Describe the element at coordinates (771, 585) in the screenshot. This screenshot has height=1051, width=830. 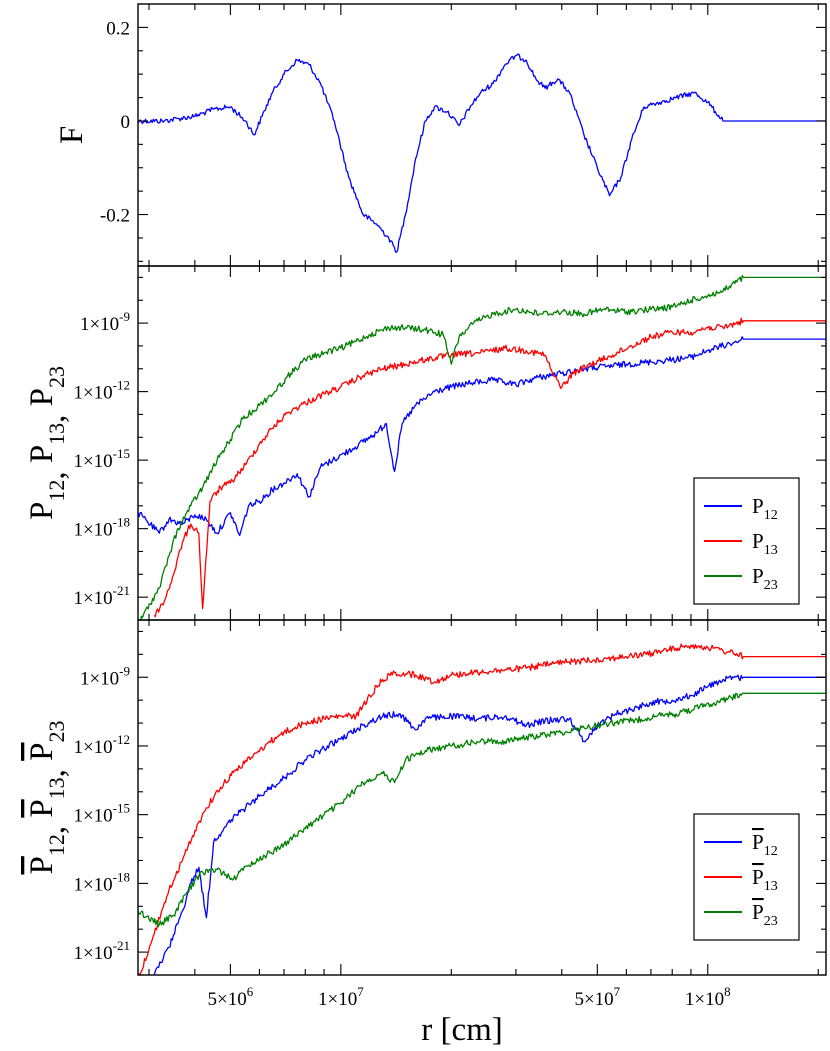
I see `legend-subscript: 23` at that location.